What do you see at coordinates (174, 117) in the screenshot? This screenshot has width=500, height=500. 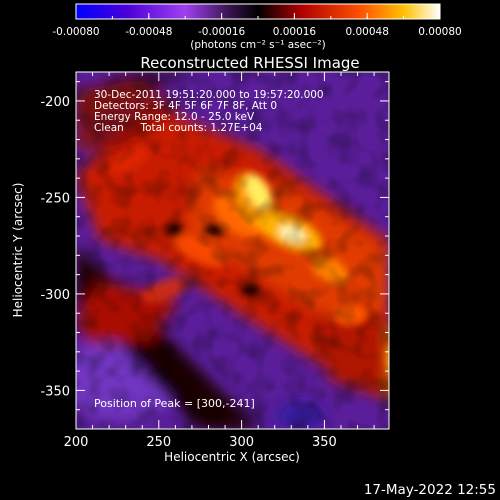 I see `annotation-line: Energy Range: 12.0 - 25.0 keV` at bounding box center [174, 117].